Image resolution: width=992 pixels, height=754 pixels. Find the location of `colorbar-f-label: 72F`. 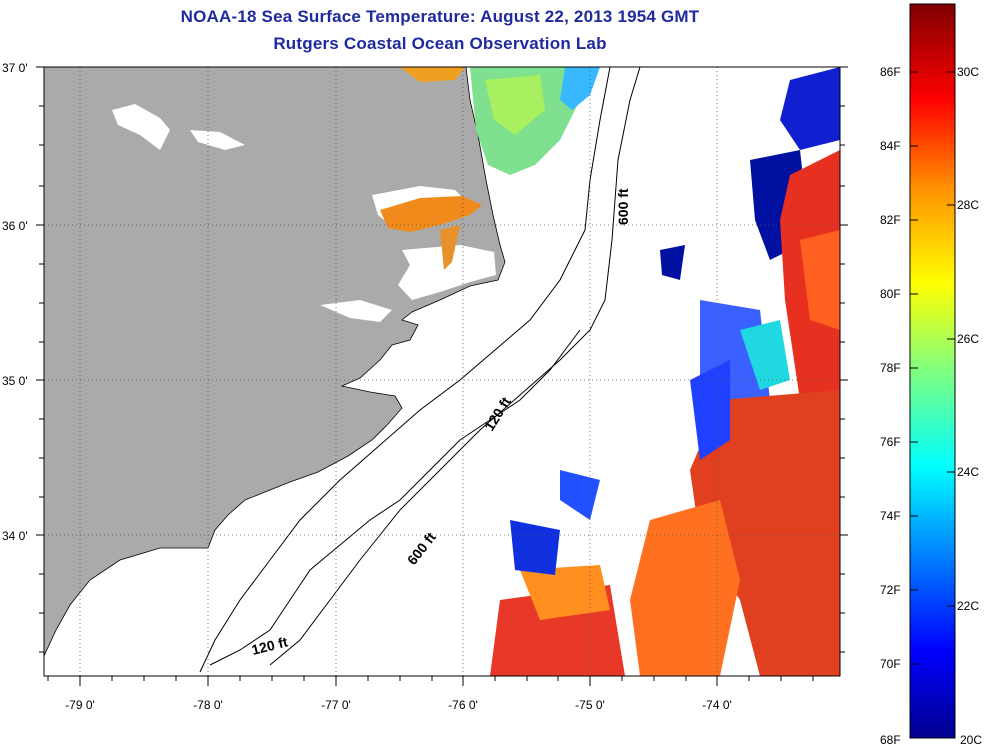

colorbar-f-label: 72F is located at coordinates (890, 590).